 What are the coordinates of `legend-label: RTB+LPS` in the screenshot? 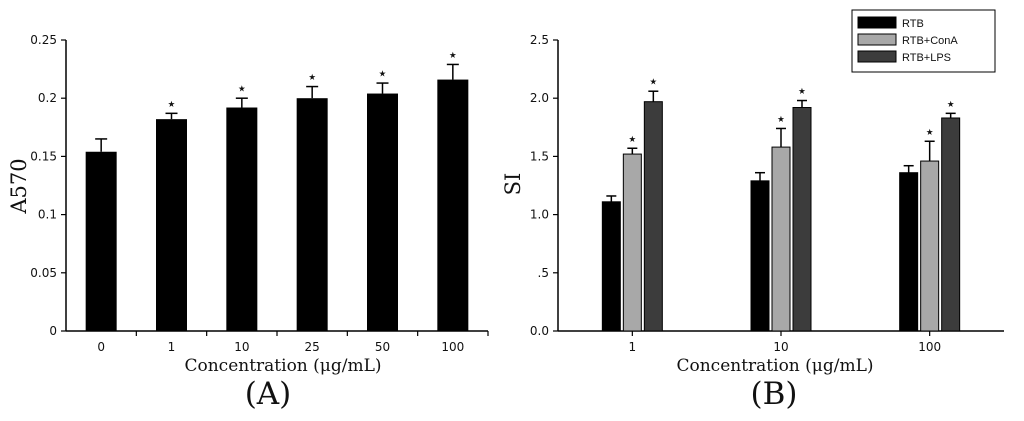 It's located at (926, 58).